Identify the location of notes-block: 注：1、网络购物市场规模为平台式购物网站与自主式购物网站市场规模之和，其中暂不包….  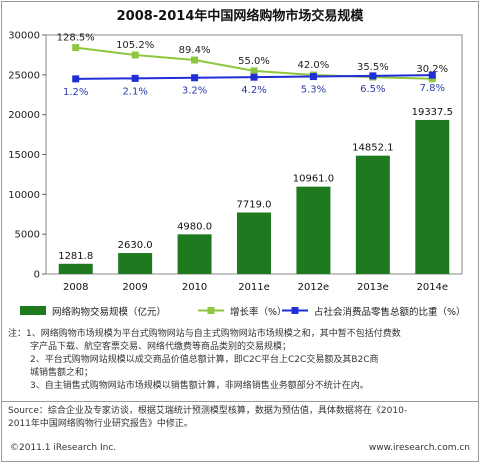
(240, 360).